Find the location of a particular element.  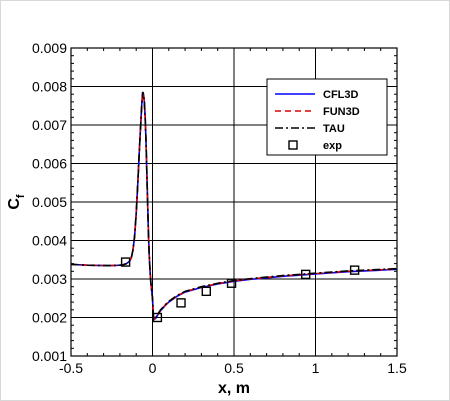

legend-box is located at coordinates (327, 117).